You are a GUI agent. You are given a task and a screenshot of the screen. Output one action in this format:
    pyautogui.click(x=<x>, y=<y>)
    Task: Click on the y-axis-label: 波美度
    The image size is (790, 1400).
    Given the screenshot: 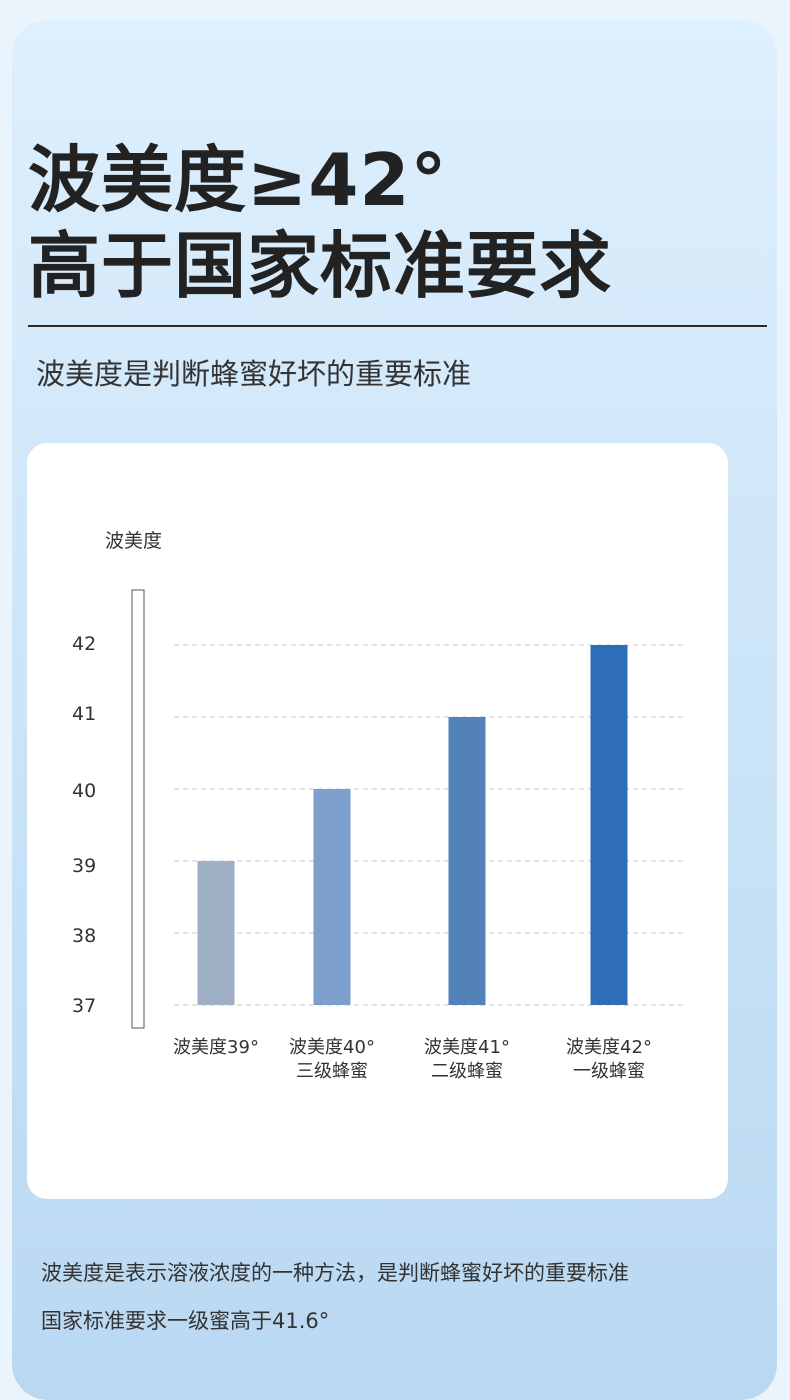 What is the action you would take?
    pyautogui.click(x=133, y=541)
    